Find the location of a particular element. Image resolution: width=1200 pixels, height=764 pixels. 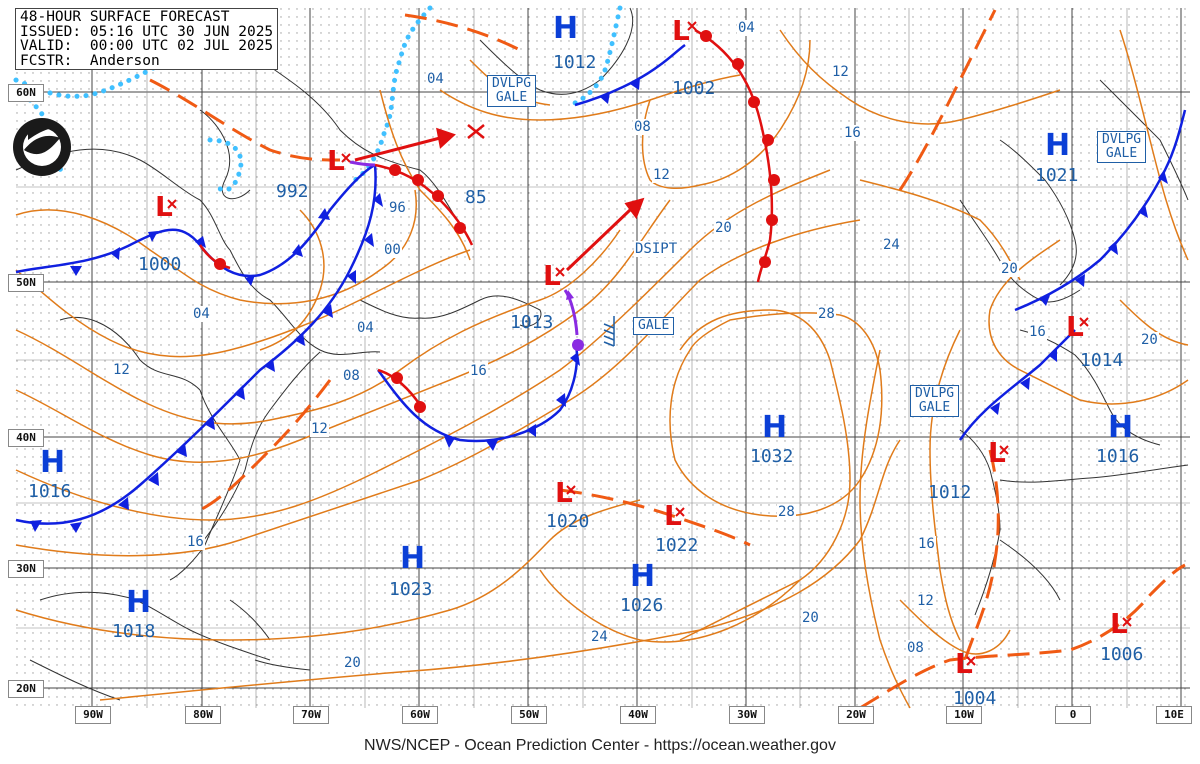

lon-label-50w: 50W is located at coordinates (529, 715).